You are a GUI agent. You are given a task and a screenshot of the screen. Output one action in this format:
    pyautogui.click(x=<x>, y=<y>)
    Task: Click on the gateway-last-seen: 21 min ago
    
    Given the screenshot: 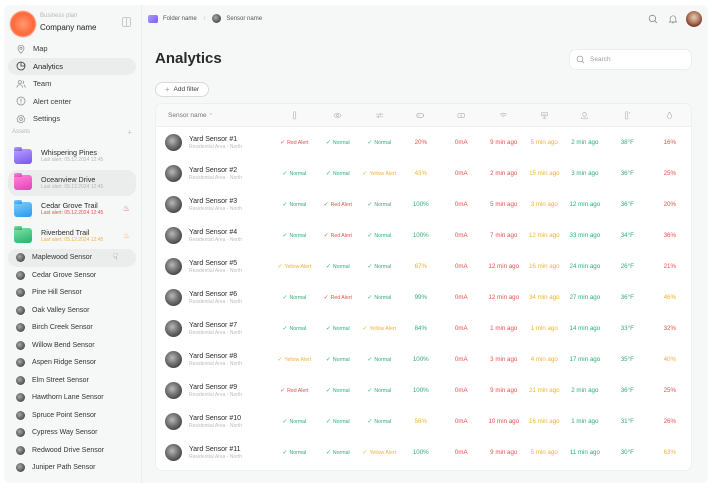 What is the action you would take?
    pyautogui.click(x=544, y=390)
    